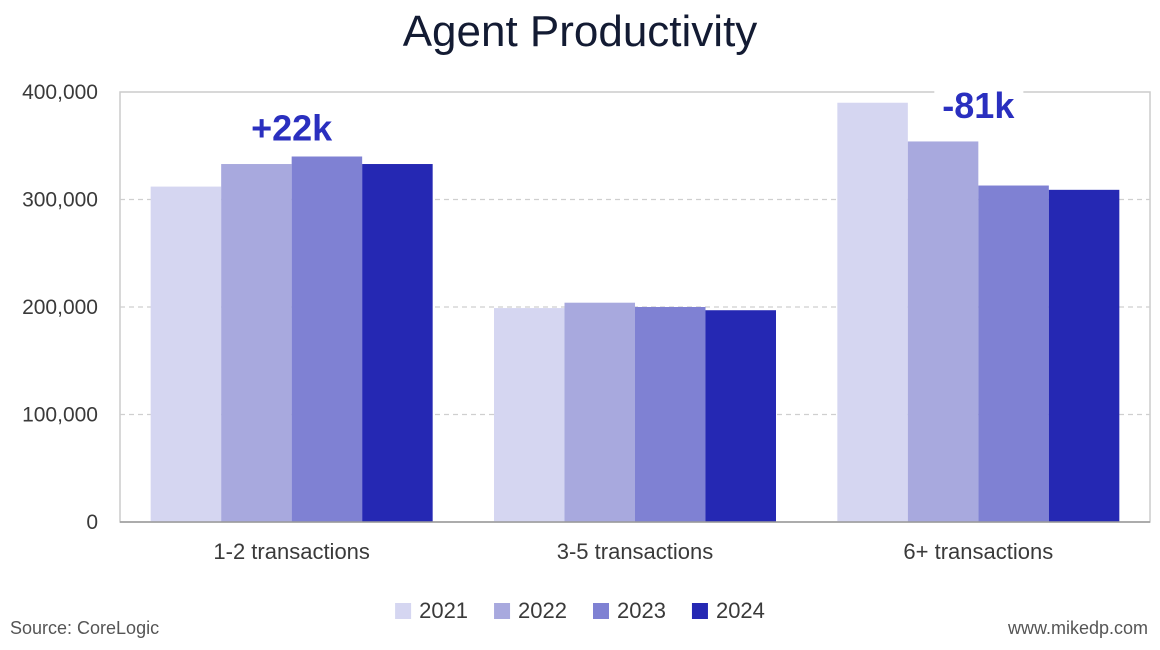 This screenshot has height=650, width=1160. What do you see at coordinates (291, 551) in the screenshot?
I see `x-category-label: 1-2 transactions` at bounding box center [291, 551].